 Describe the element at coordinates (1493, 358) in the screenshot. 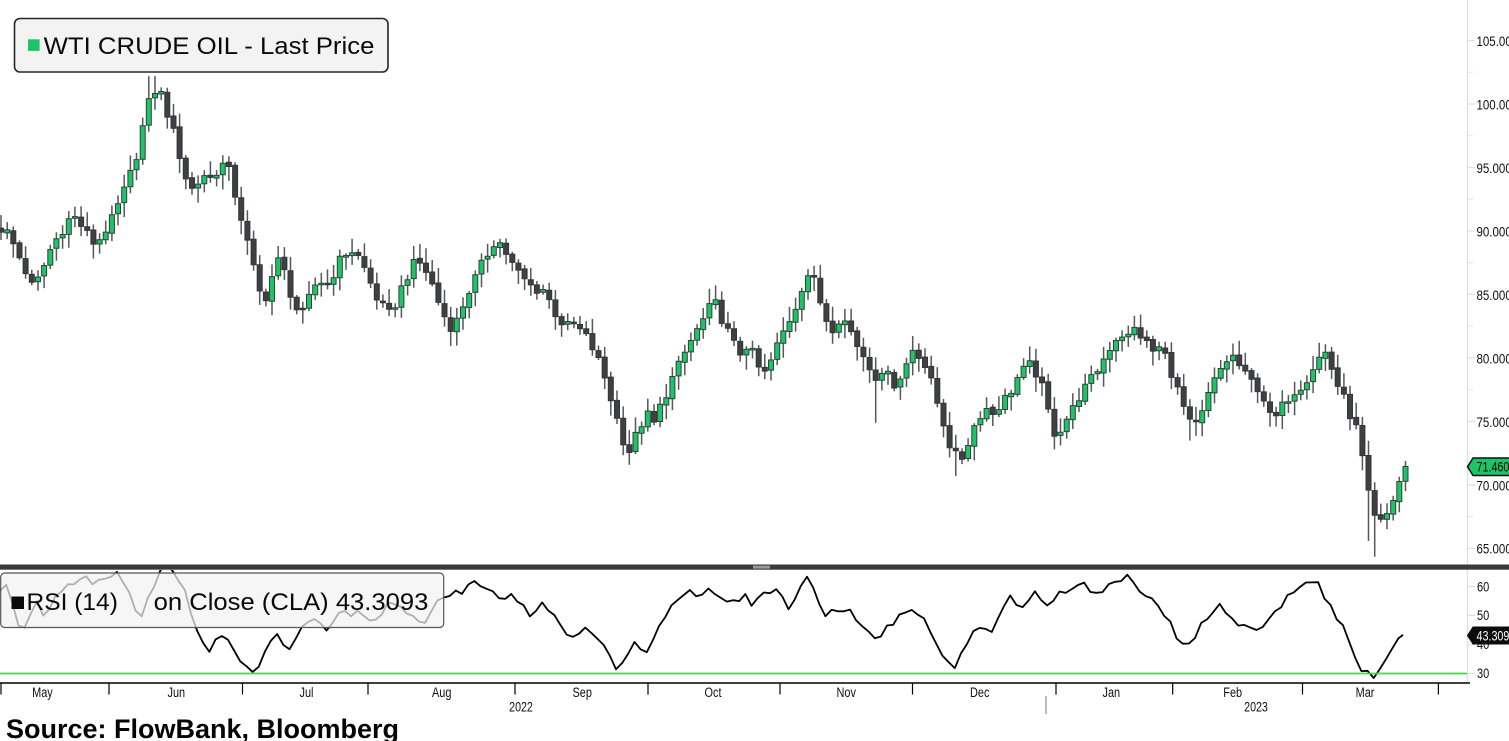

I see `svg-text: 80.000` at that location.